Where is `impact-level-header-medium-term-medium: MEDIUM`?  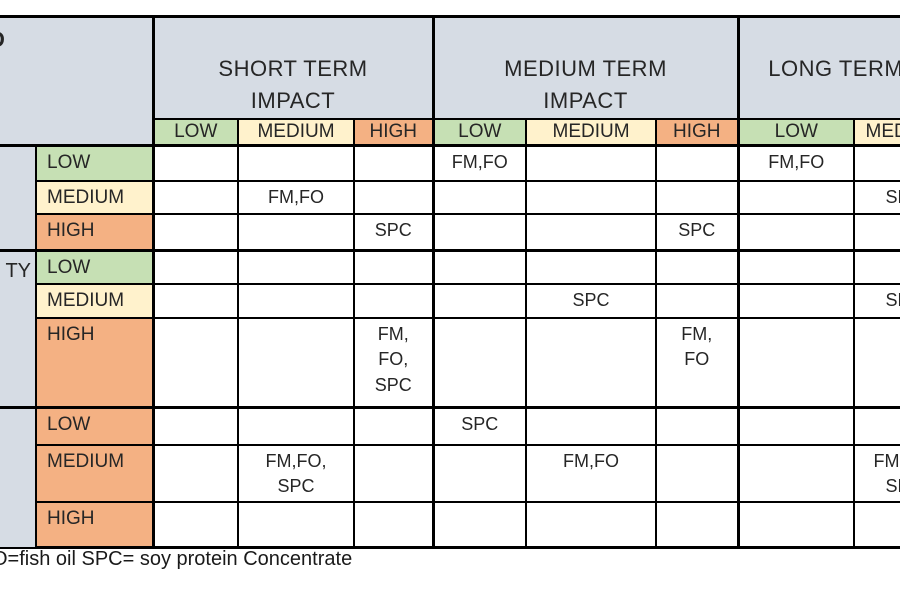
impact-level-header-medium-term-medium: MEDIUM is located at coordinates (591, 132).